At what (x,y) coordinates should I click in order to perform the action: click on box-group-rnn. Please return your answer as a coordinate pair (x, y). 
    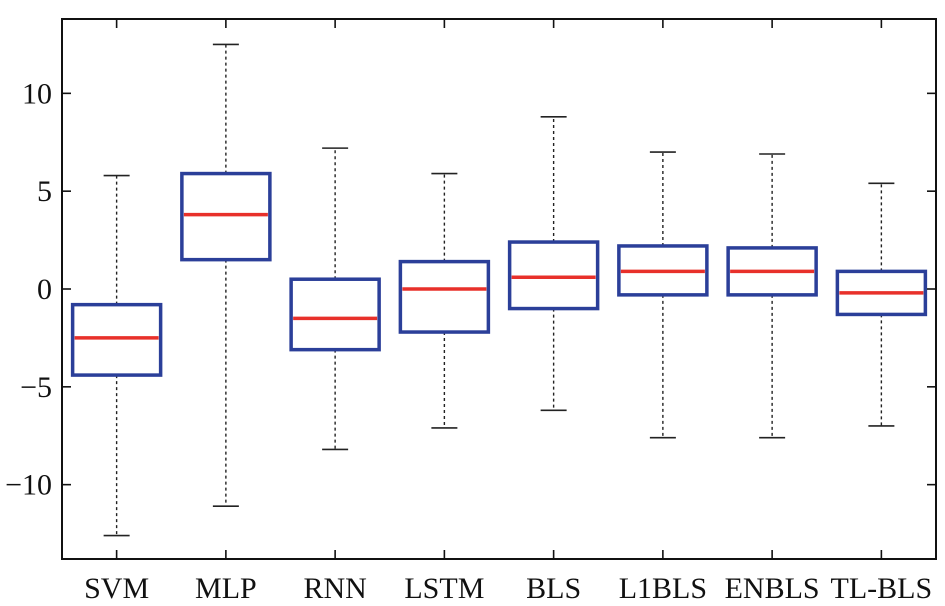
    Looking at the image, I should click on (335, 299).